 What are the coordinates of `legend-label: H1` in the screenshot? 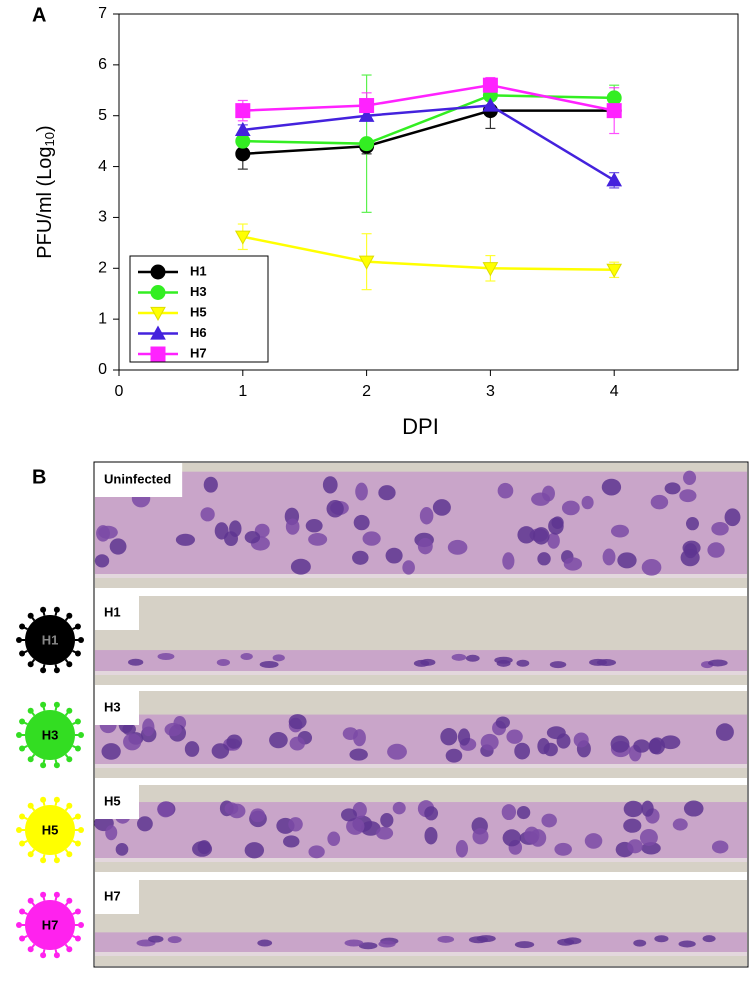 It's located at (198, 270).